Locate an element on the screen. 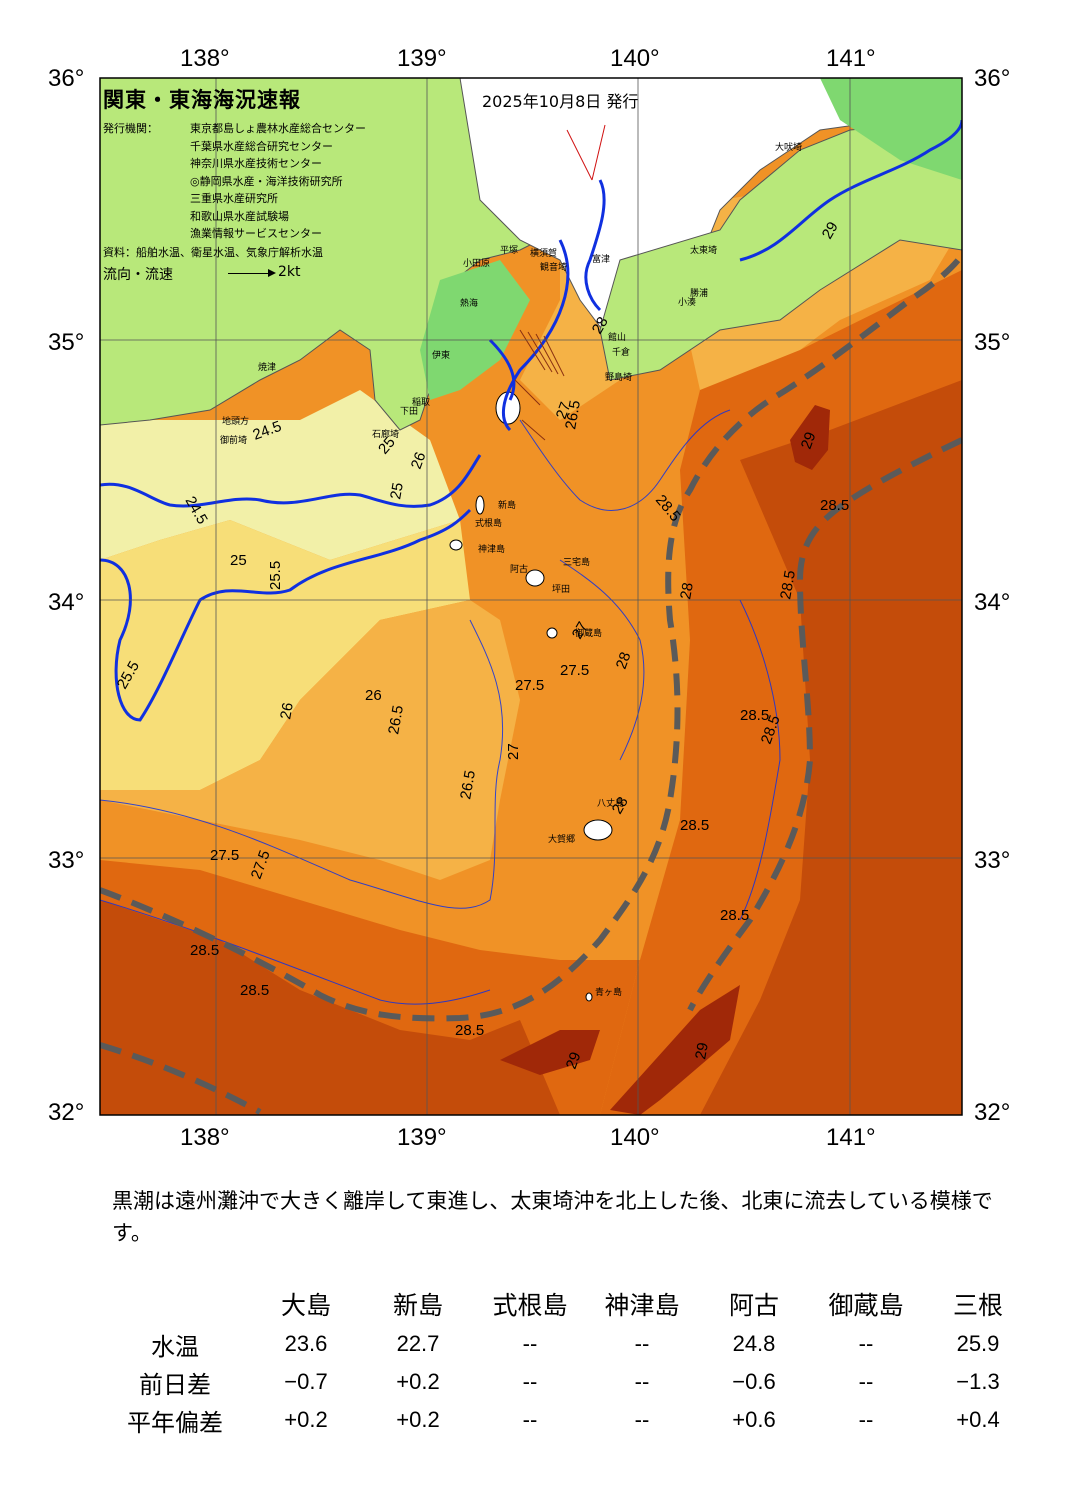 The image size is (1065, 1505). table-cell: −0.6 is located at coordinates (754, 1381).